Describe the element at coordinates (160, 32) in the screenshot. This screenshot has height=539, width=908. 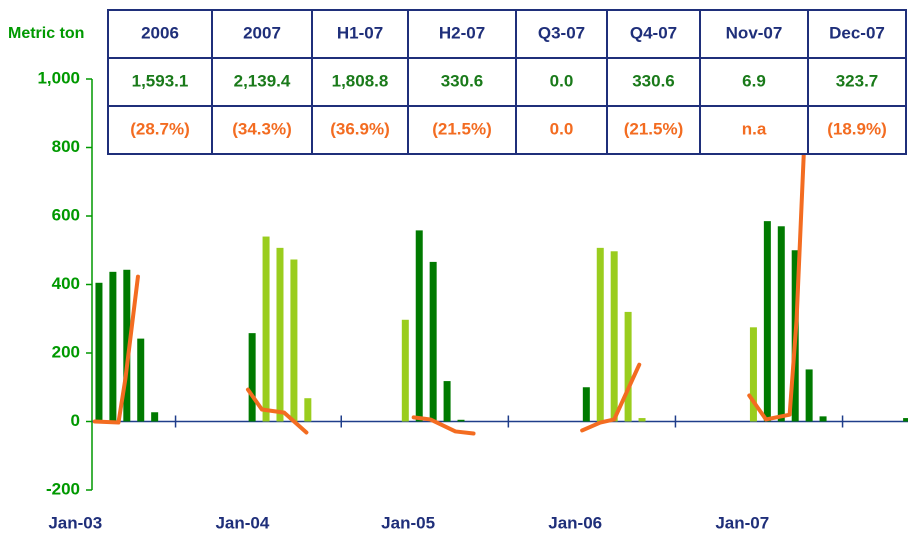
I see `table-header: 2006` at that location.